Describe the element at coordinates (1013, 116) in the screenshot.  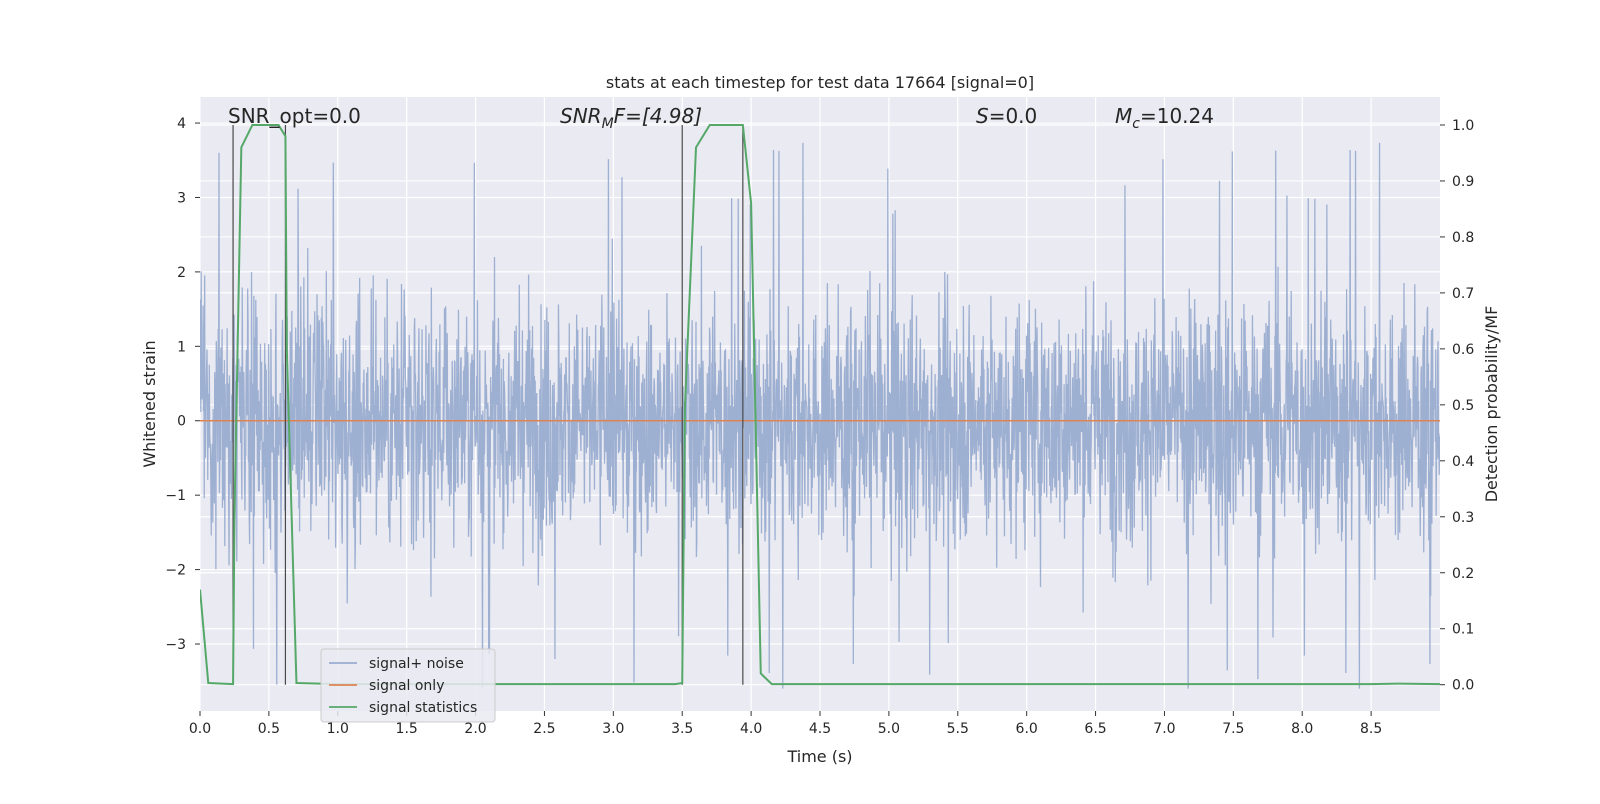
I see `annotation-s-rest: =0.0` at that location.